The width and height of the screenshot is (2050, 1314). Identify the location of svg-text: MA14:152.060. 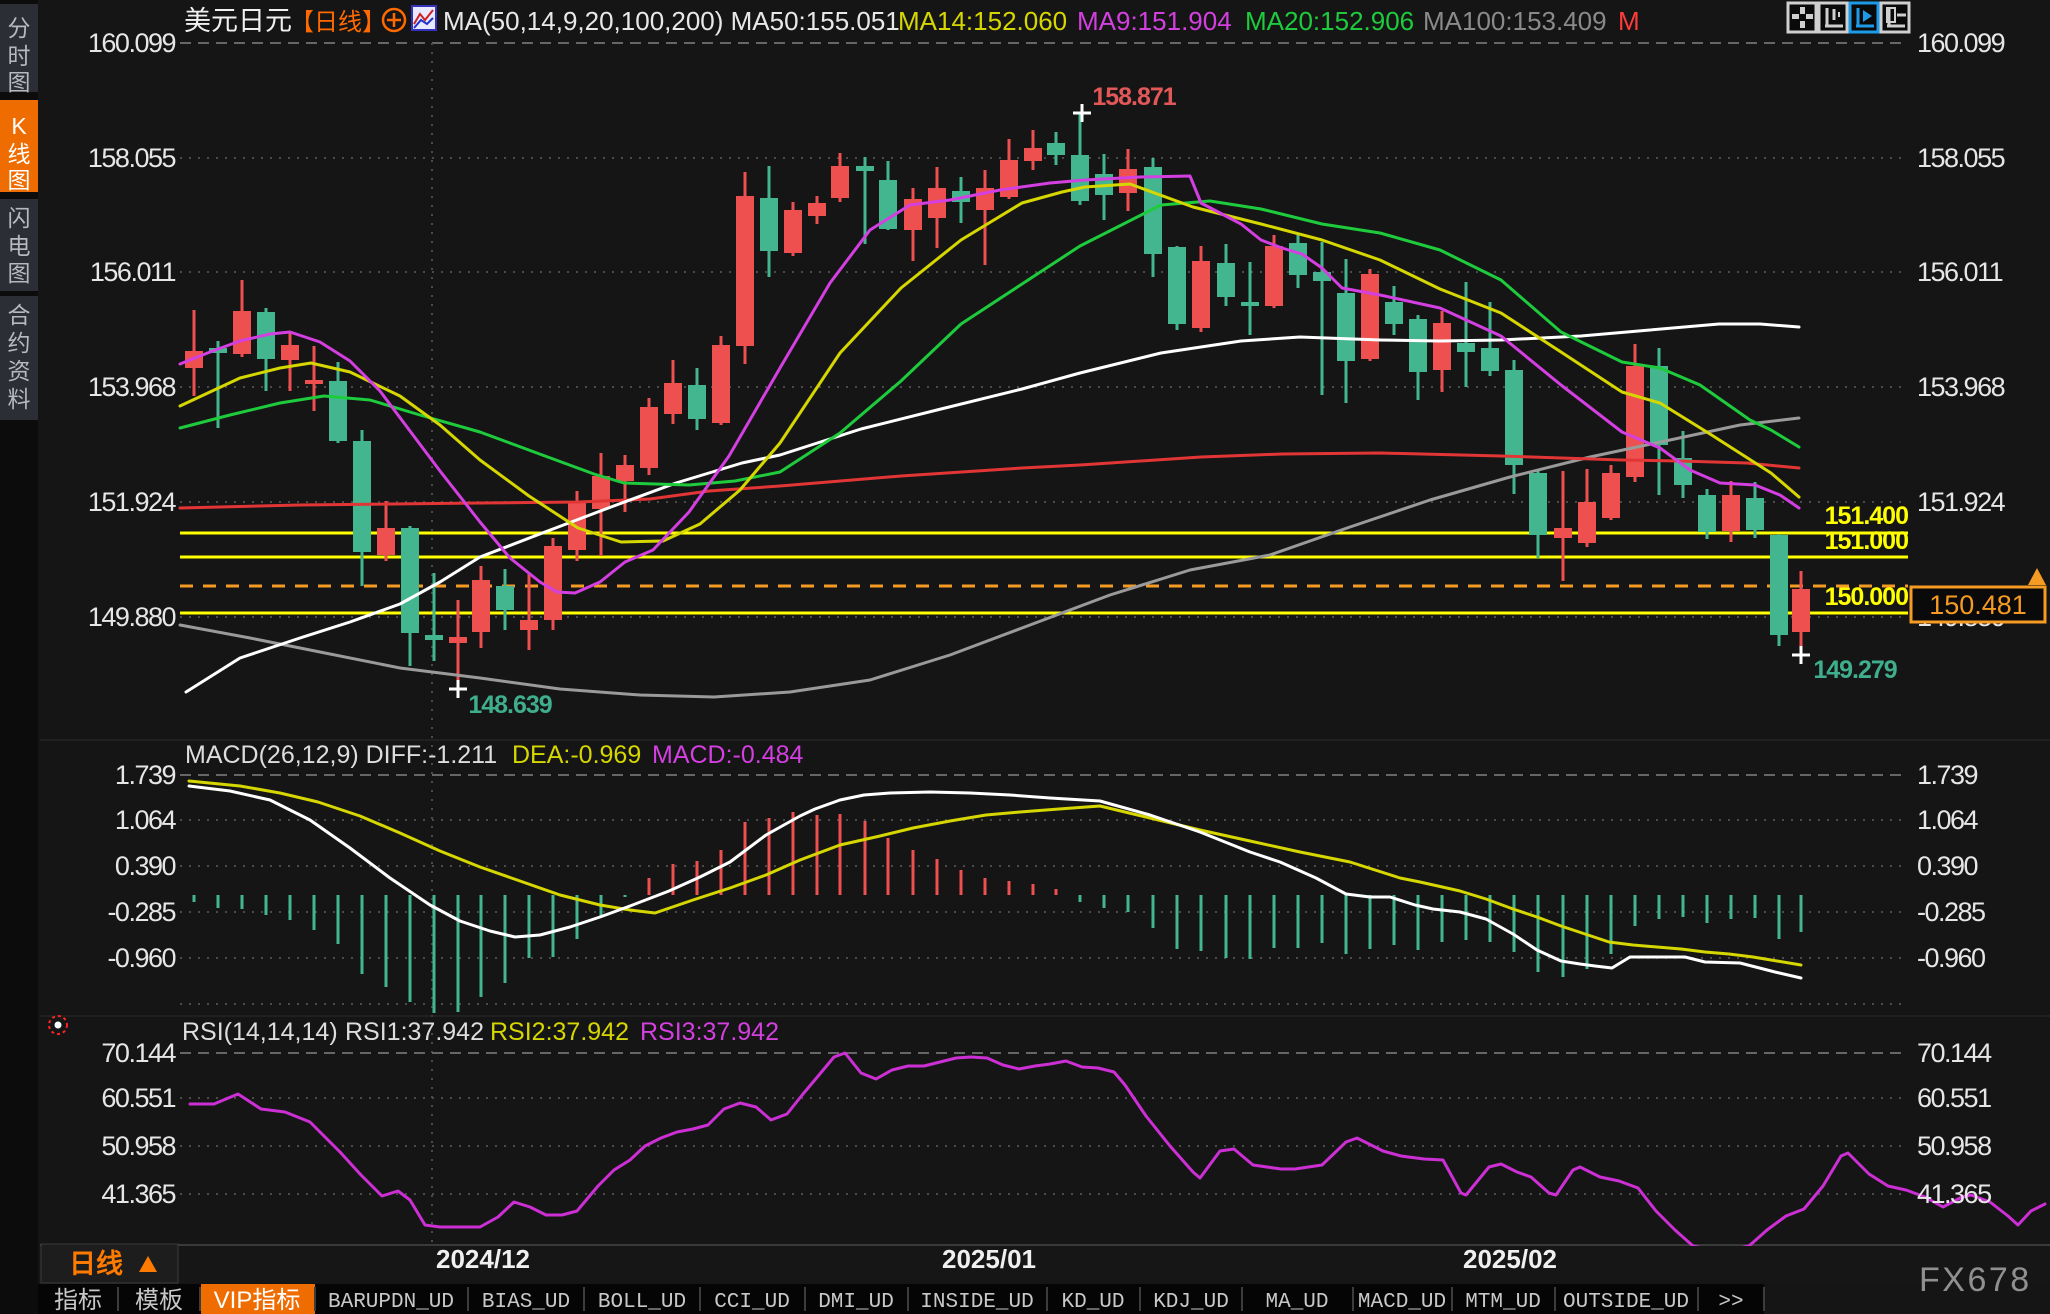
(982, 21).